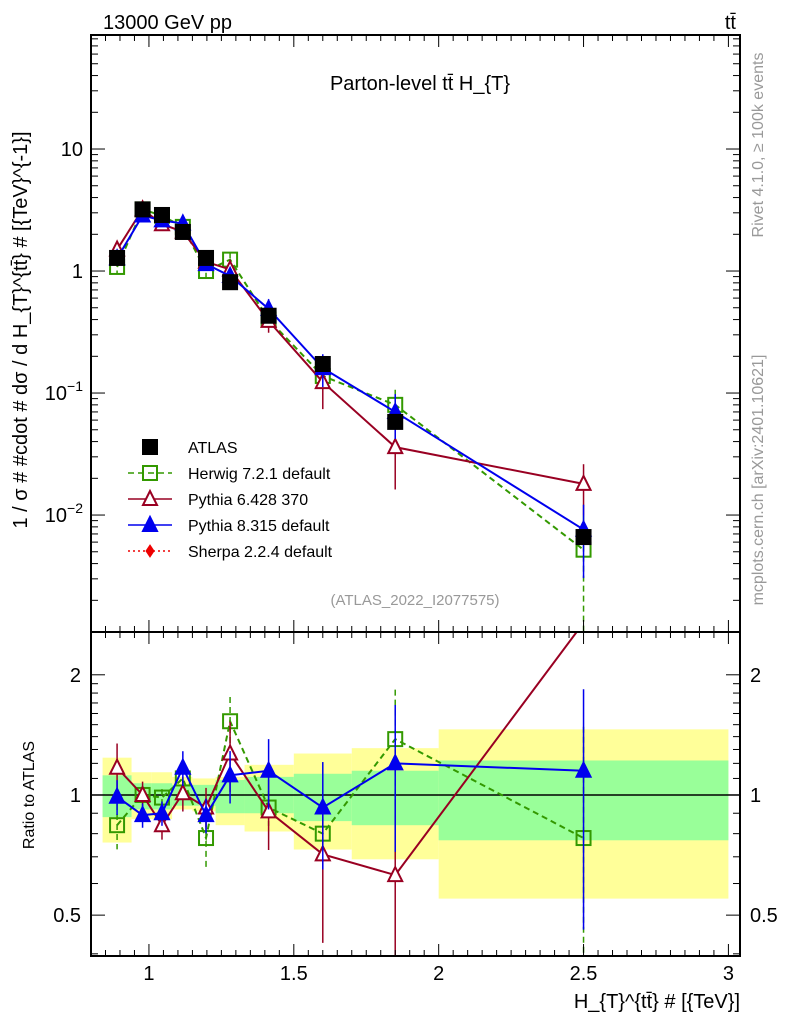  I want to click on legend-label: Pythia 8.315 default, so click(259, 526).